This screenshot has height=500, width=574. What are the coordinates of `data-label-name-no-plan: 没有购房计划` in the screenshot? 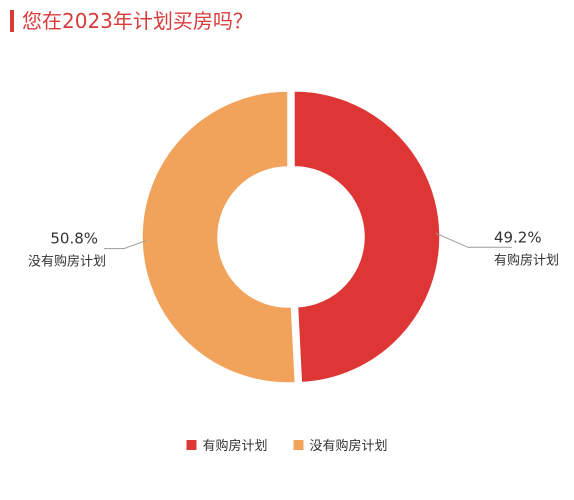 It's located at (67, 262).